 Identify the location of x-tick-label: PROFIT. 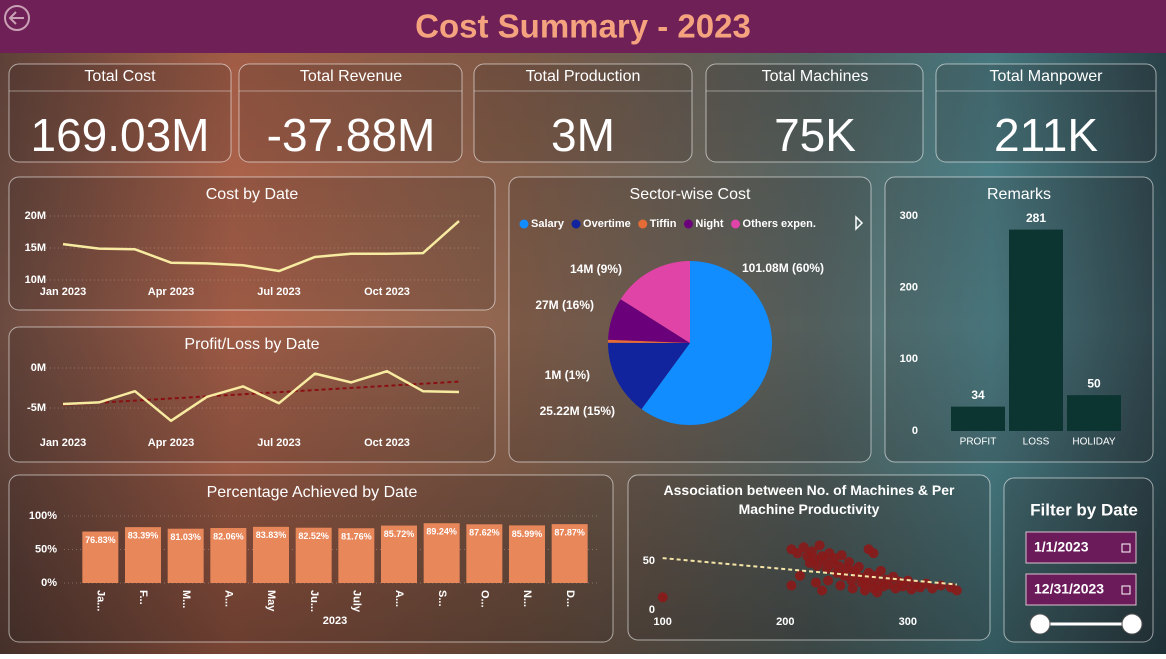
(978, 442).